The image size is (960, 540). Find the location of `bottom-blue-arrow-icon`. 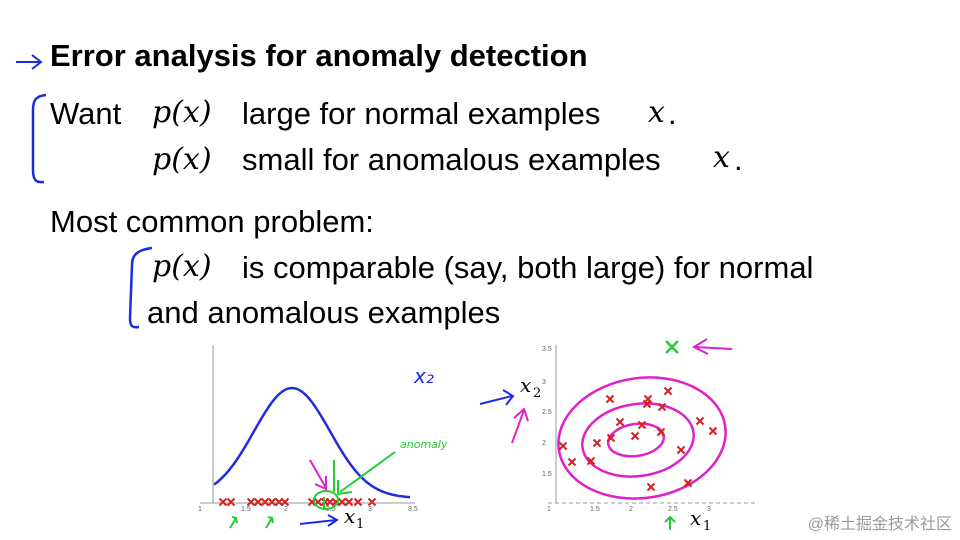

bottom-blue-arrow-icon is located at coordinates (319, 520).